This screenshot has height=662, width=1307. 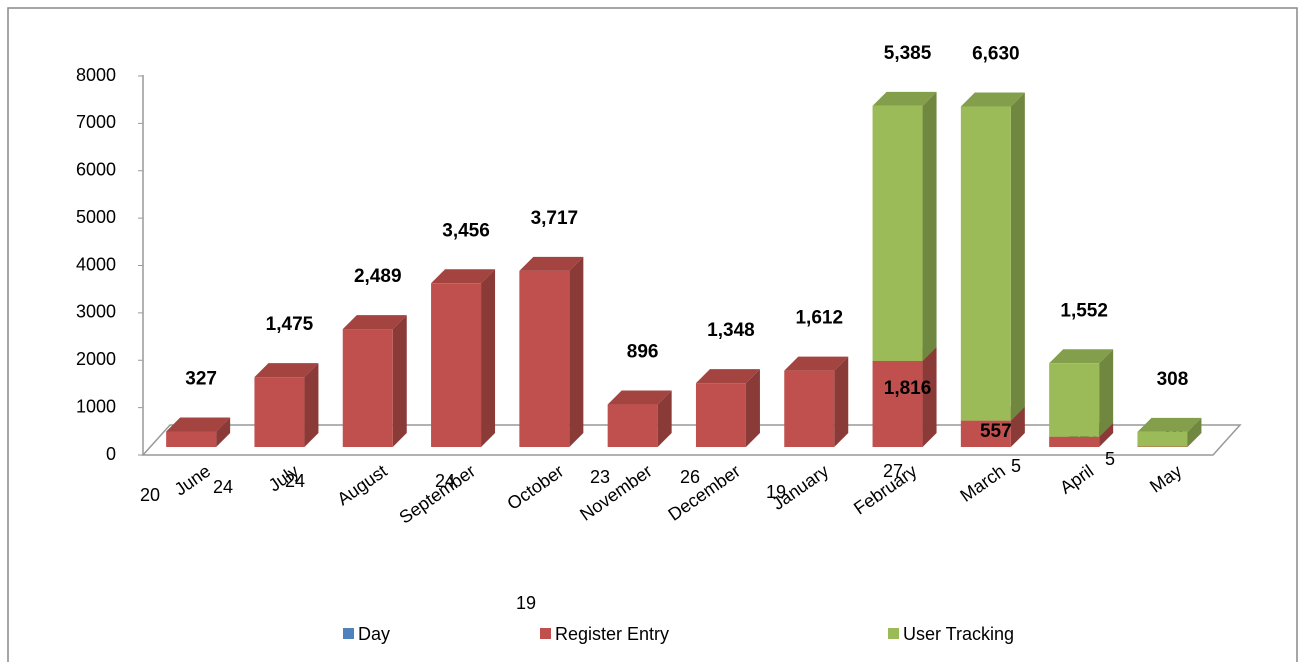 What do you see at coordinates (96, 264) in the screenshot?
I see `y-tick-label: 4000` at bounding box center [96, 264].